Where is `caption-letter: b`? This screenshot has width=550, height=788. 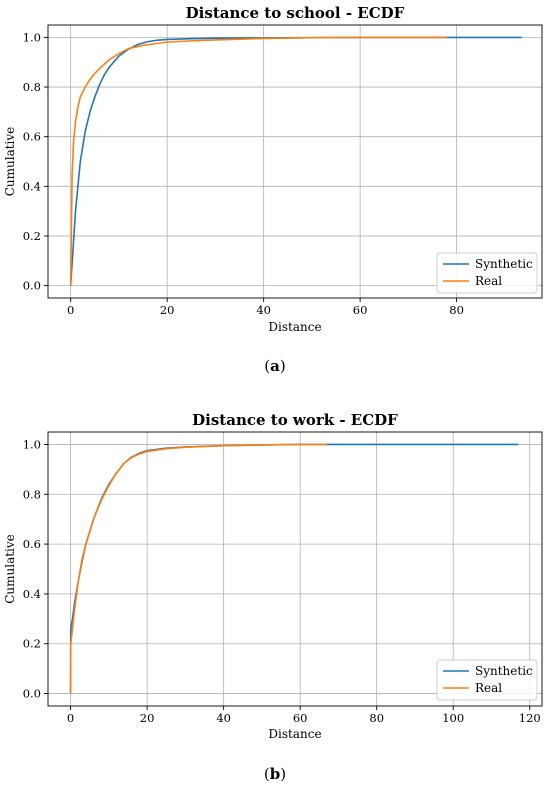
caption-letter: b is located at coordinates (275, 774).